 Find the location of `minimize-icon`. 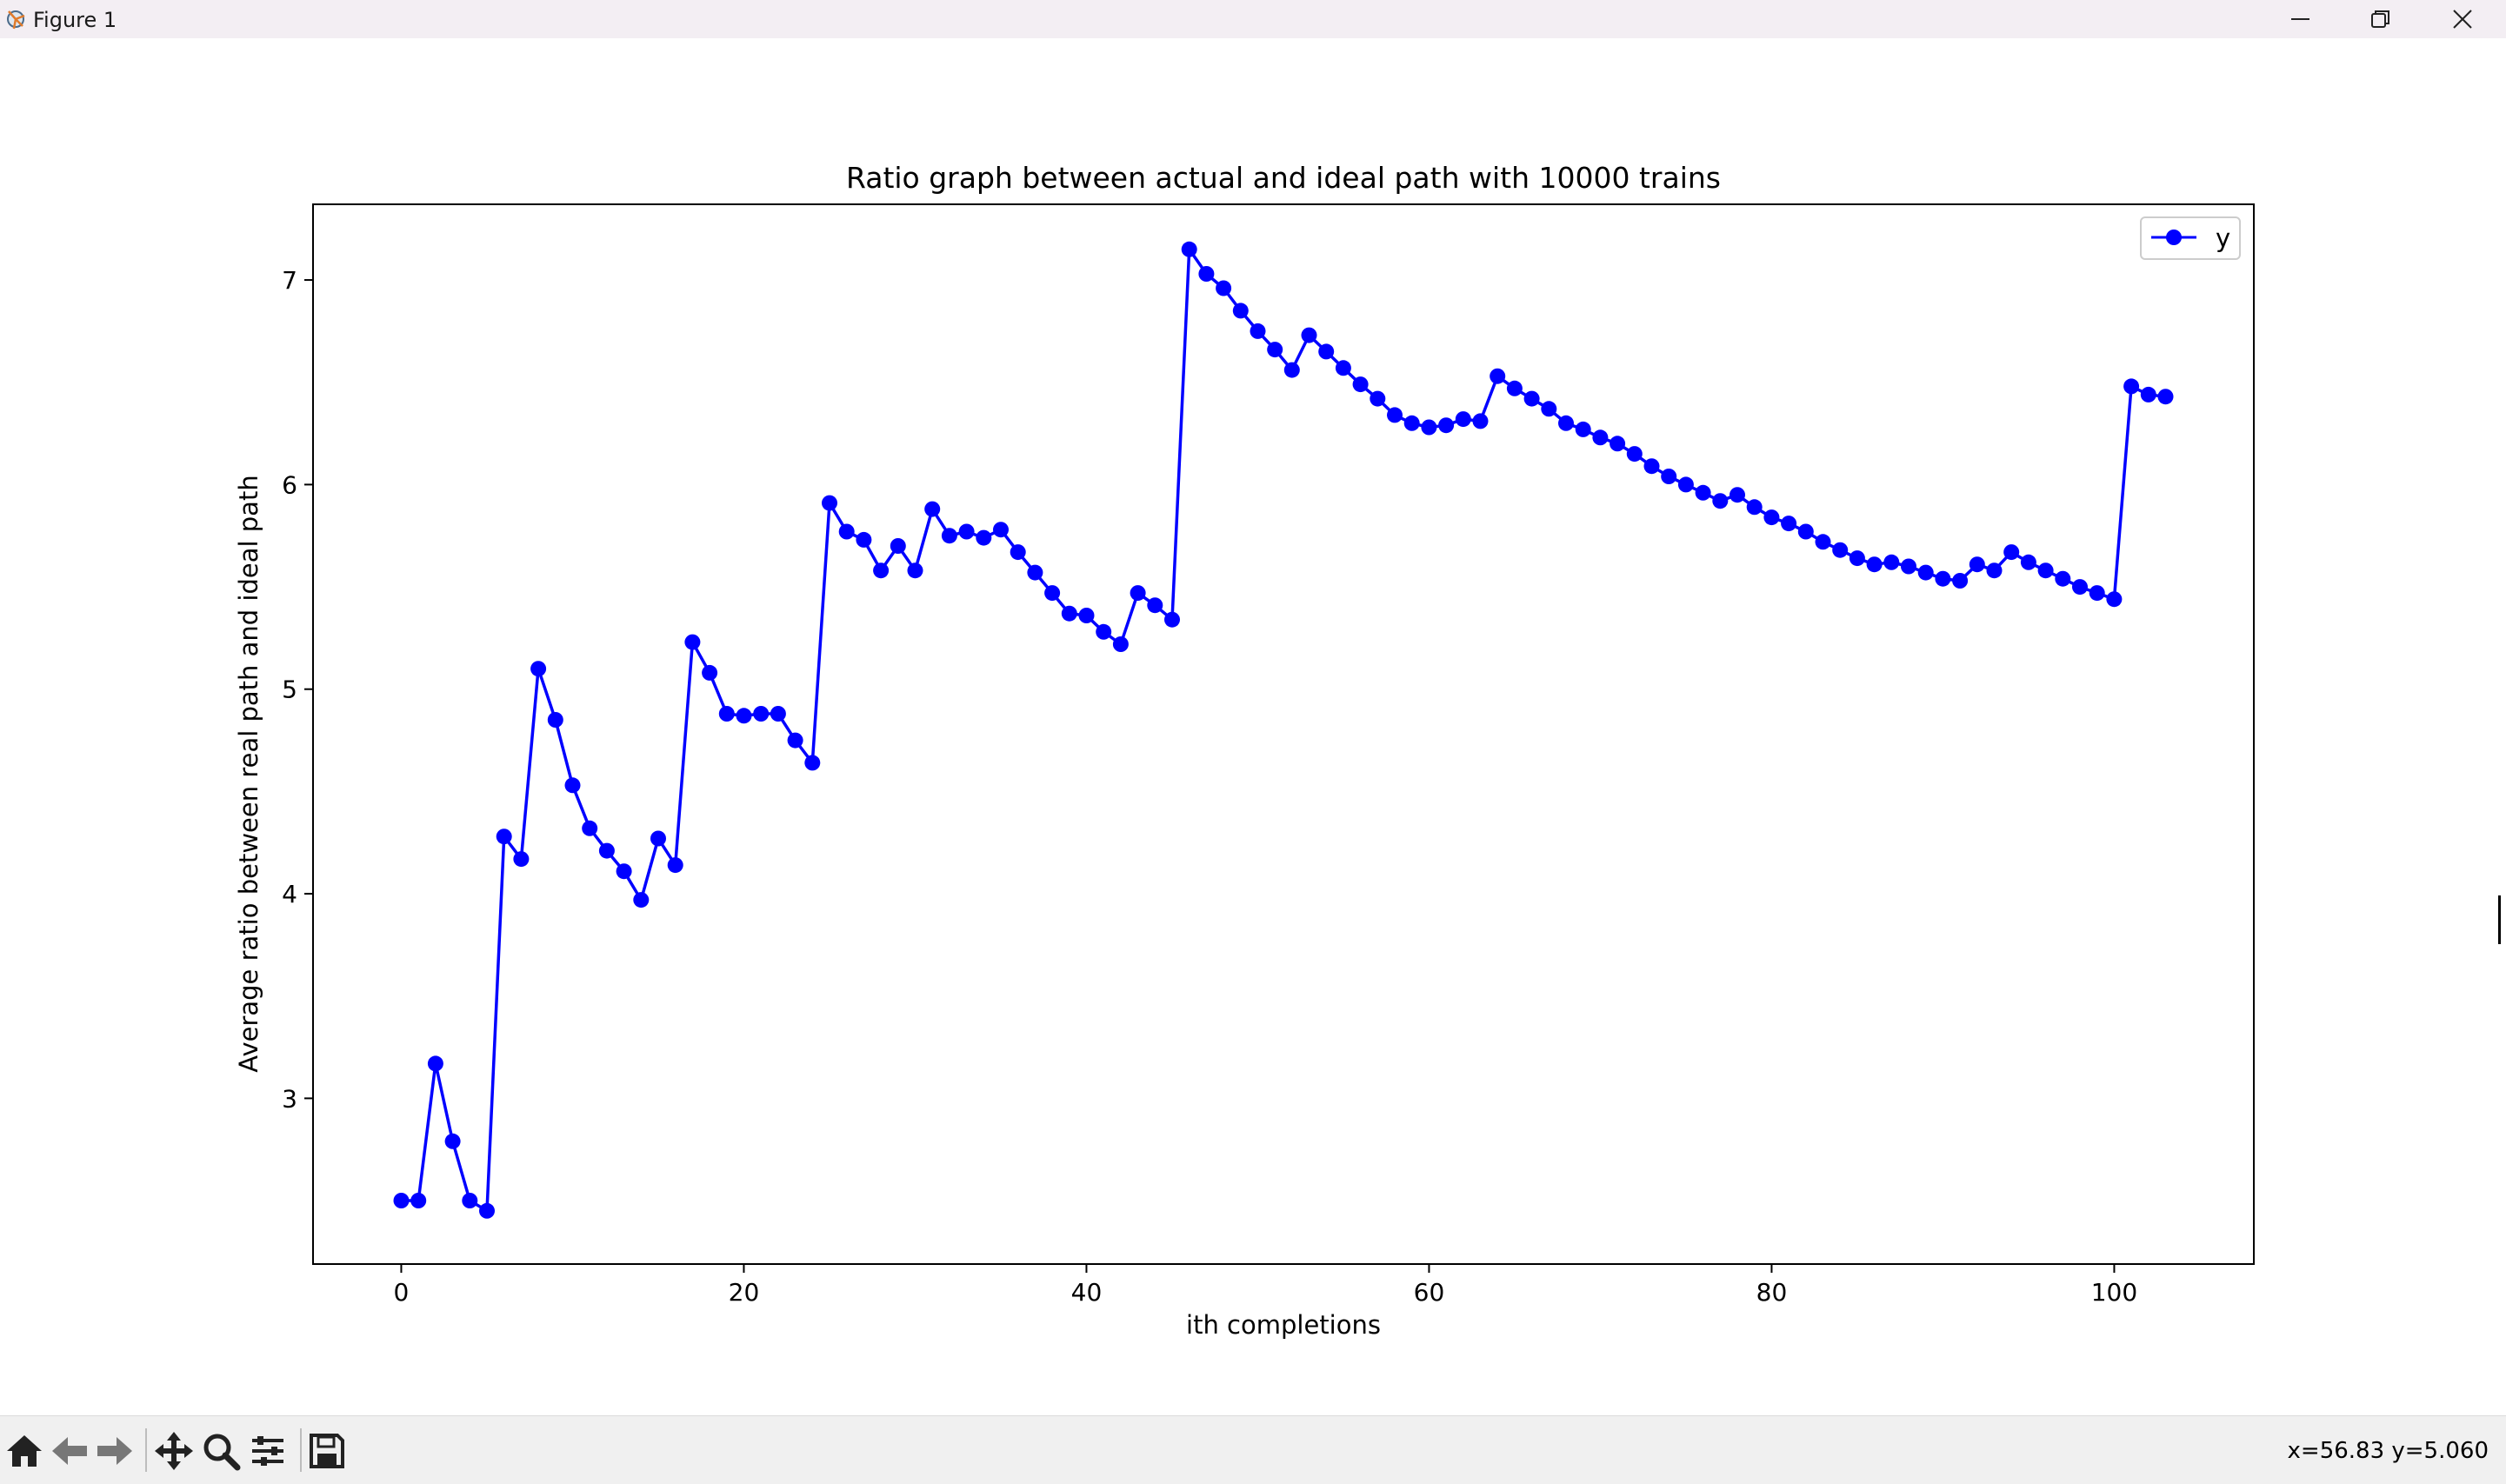

minimize-icon is located at coordinates (2300, 19).